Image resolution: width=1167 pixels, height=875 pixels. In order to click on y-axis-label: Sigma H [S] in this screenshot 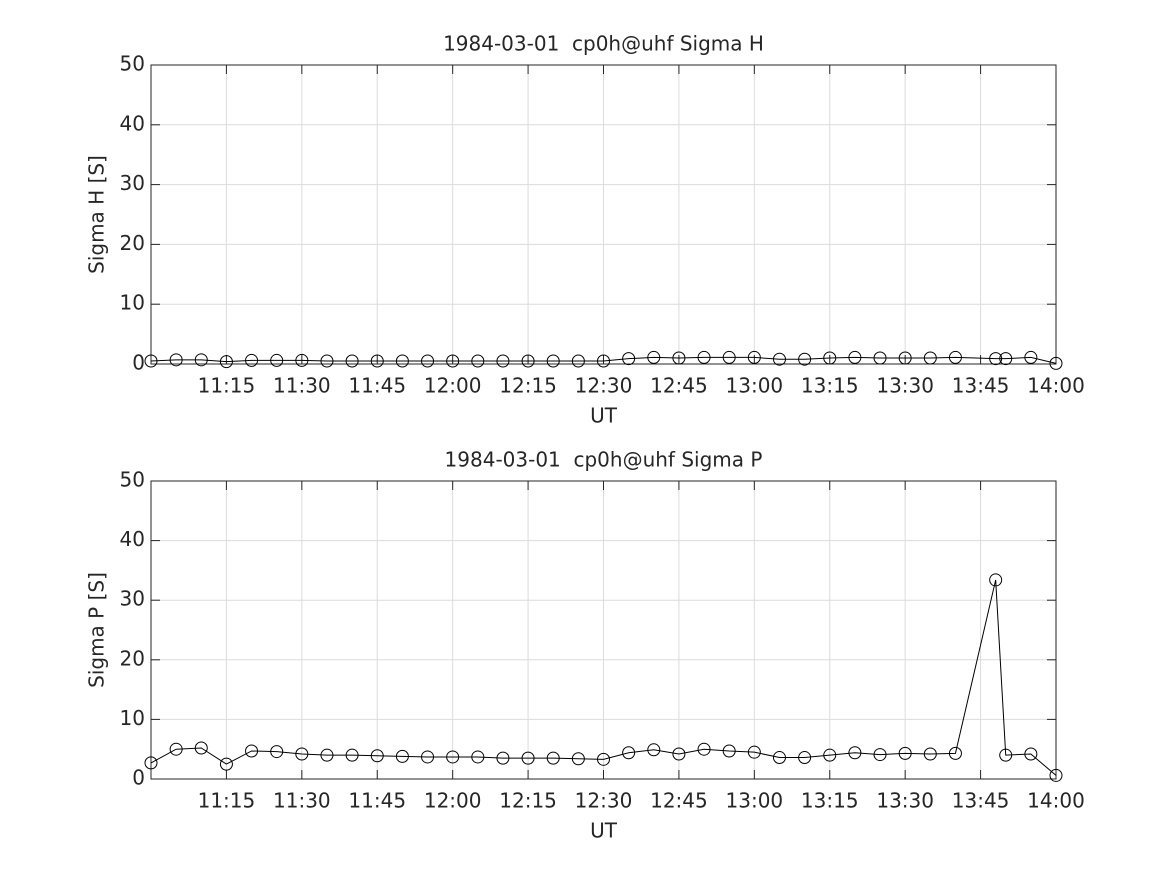, I will do `click(97, 214)`.